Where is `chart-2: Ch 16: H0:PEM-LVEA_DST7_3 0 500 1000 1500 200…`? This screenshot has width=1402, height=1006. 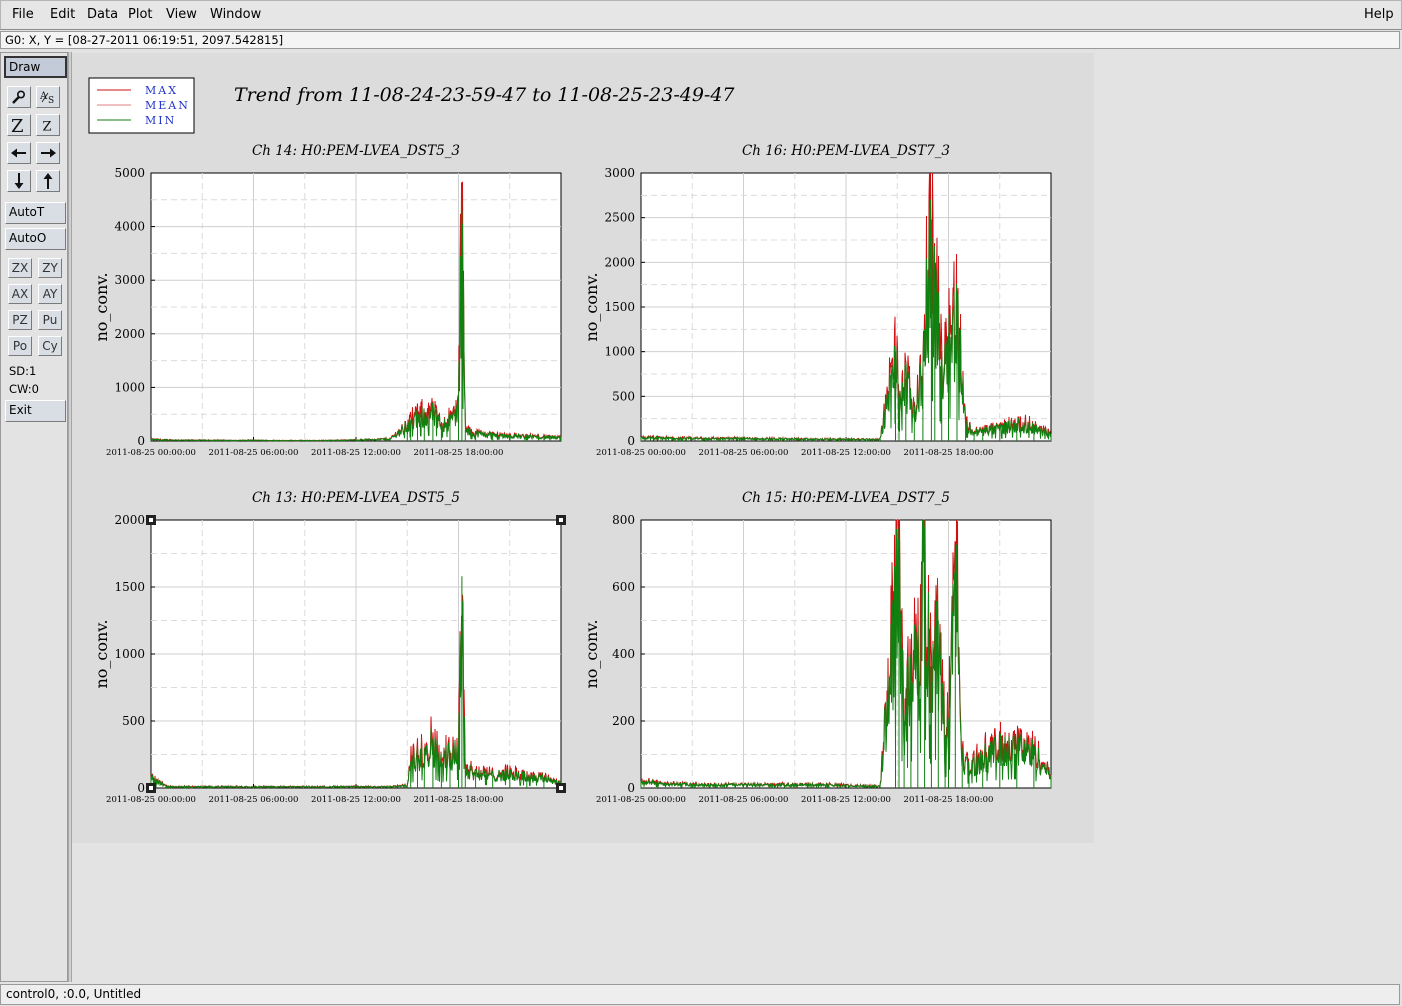 chart-2: Ch 16: H0:PEM-LVEA_DST7_3 0 500 1000 1500 200… is located at coordinates (817, 300).